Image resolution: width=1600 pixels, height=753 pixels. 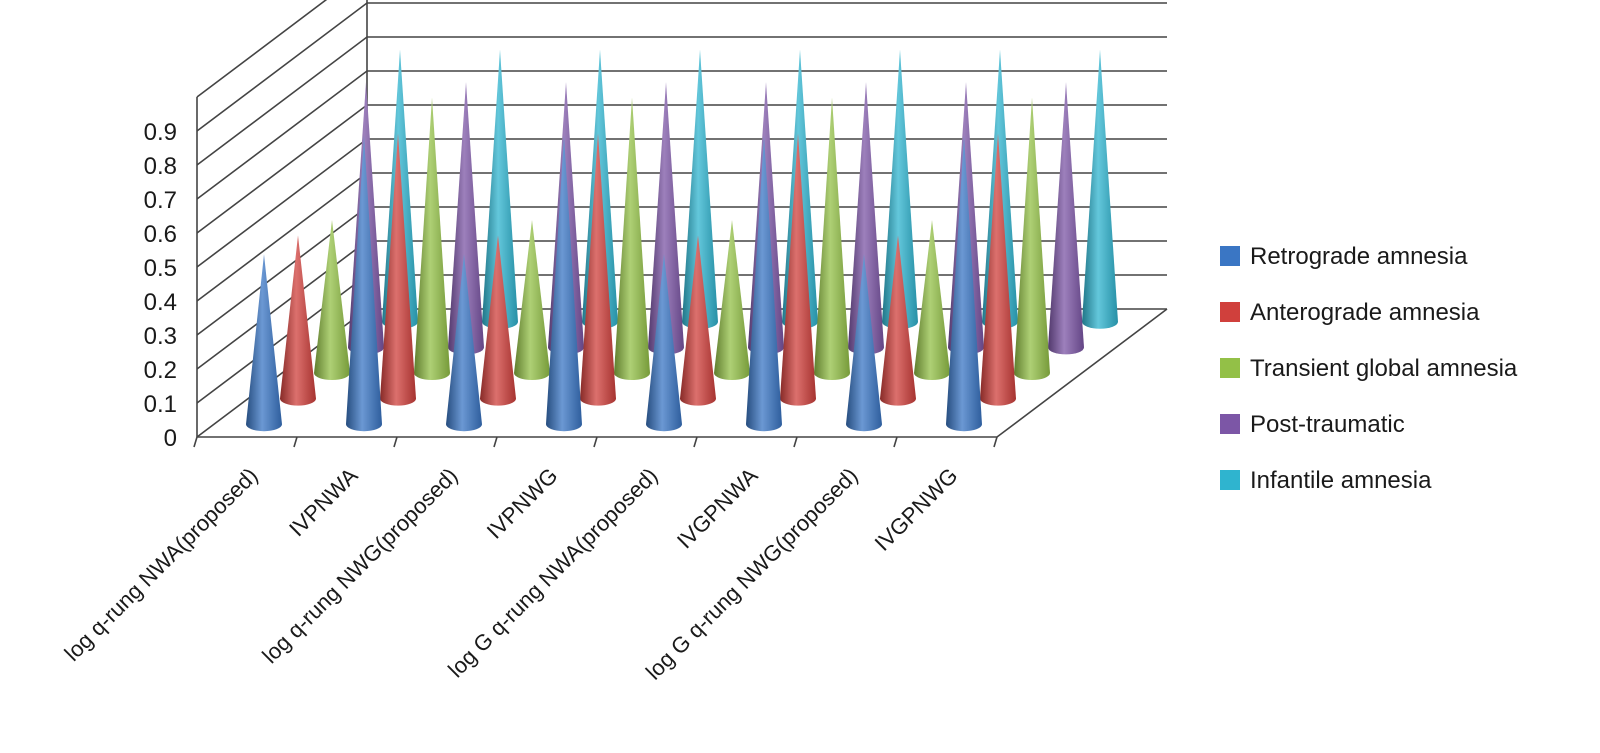 What do you see at coordinates (1365, 312) in the screenshot?
I see `legend-label: Anterograde amnesia` at bounding box center [1365, 312].